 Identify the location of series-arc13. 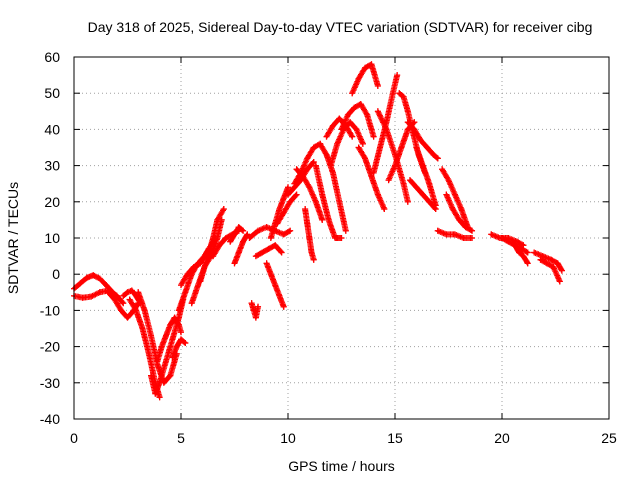
(212, 245).